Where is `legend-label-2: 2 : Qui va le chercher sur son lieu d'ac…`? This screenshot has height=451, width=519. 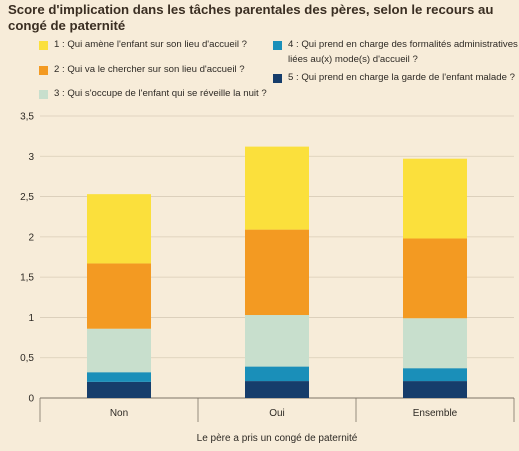 legend-label-2: 2 : Qui va le chercher sur son lieu d'ac… is located at coordinates (149, 69).